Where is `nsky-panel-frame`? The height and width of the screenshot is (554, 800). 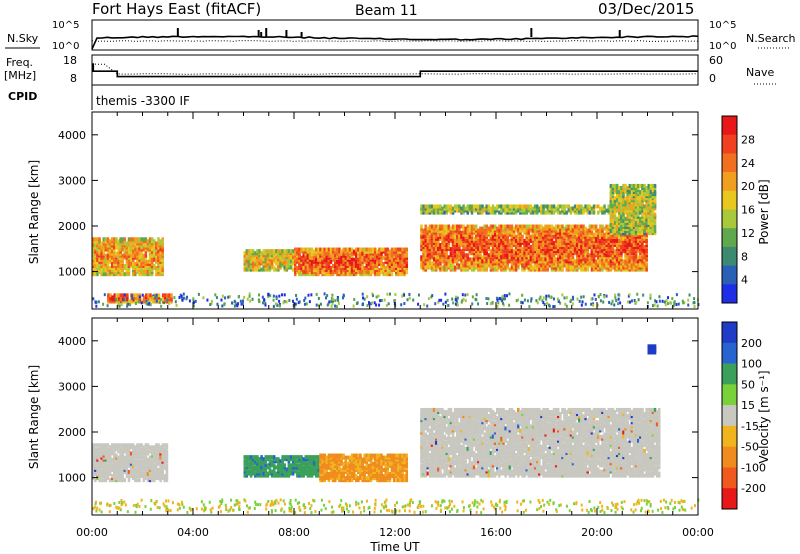
nsky-panel-frame is located at coordinates (395, 35).